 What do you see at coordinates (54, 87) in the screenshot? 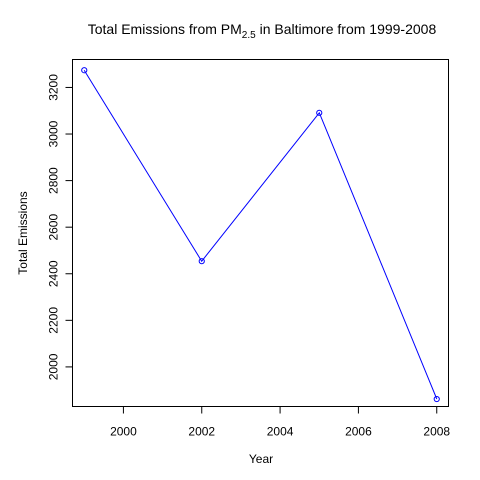
I see `y-tick-label: 3200` at bounding box center [54, 87].